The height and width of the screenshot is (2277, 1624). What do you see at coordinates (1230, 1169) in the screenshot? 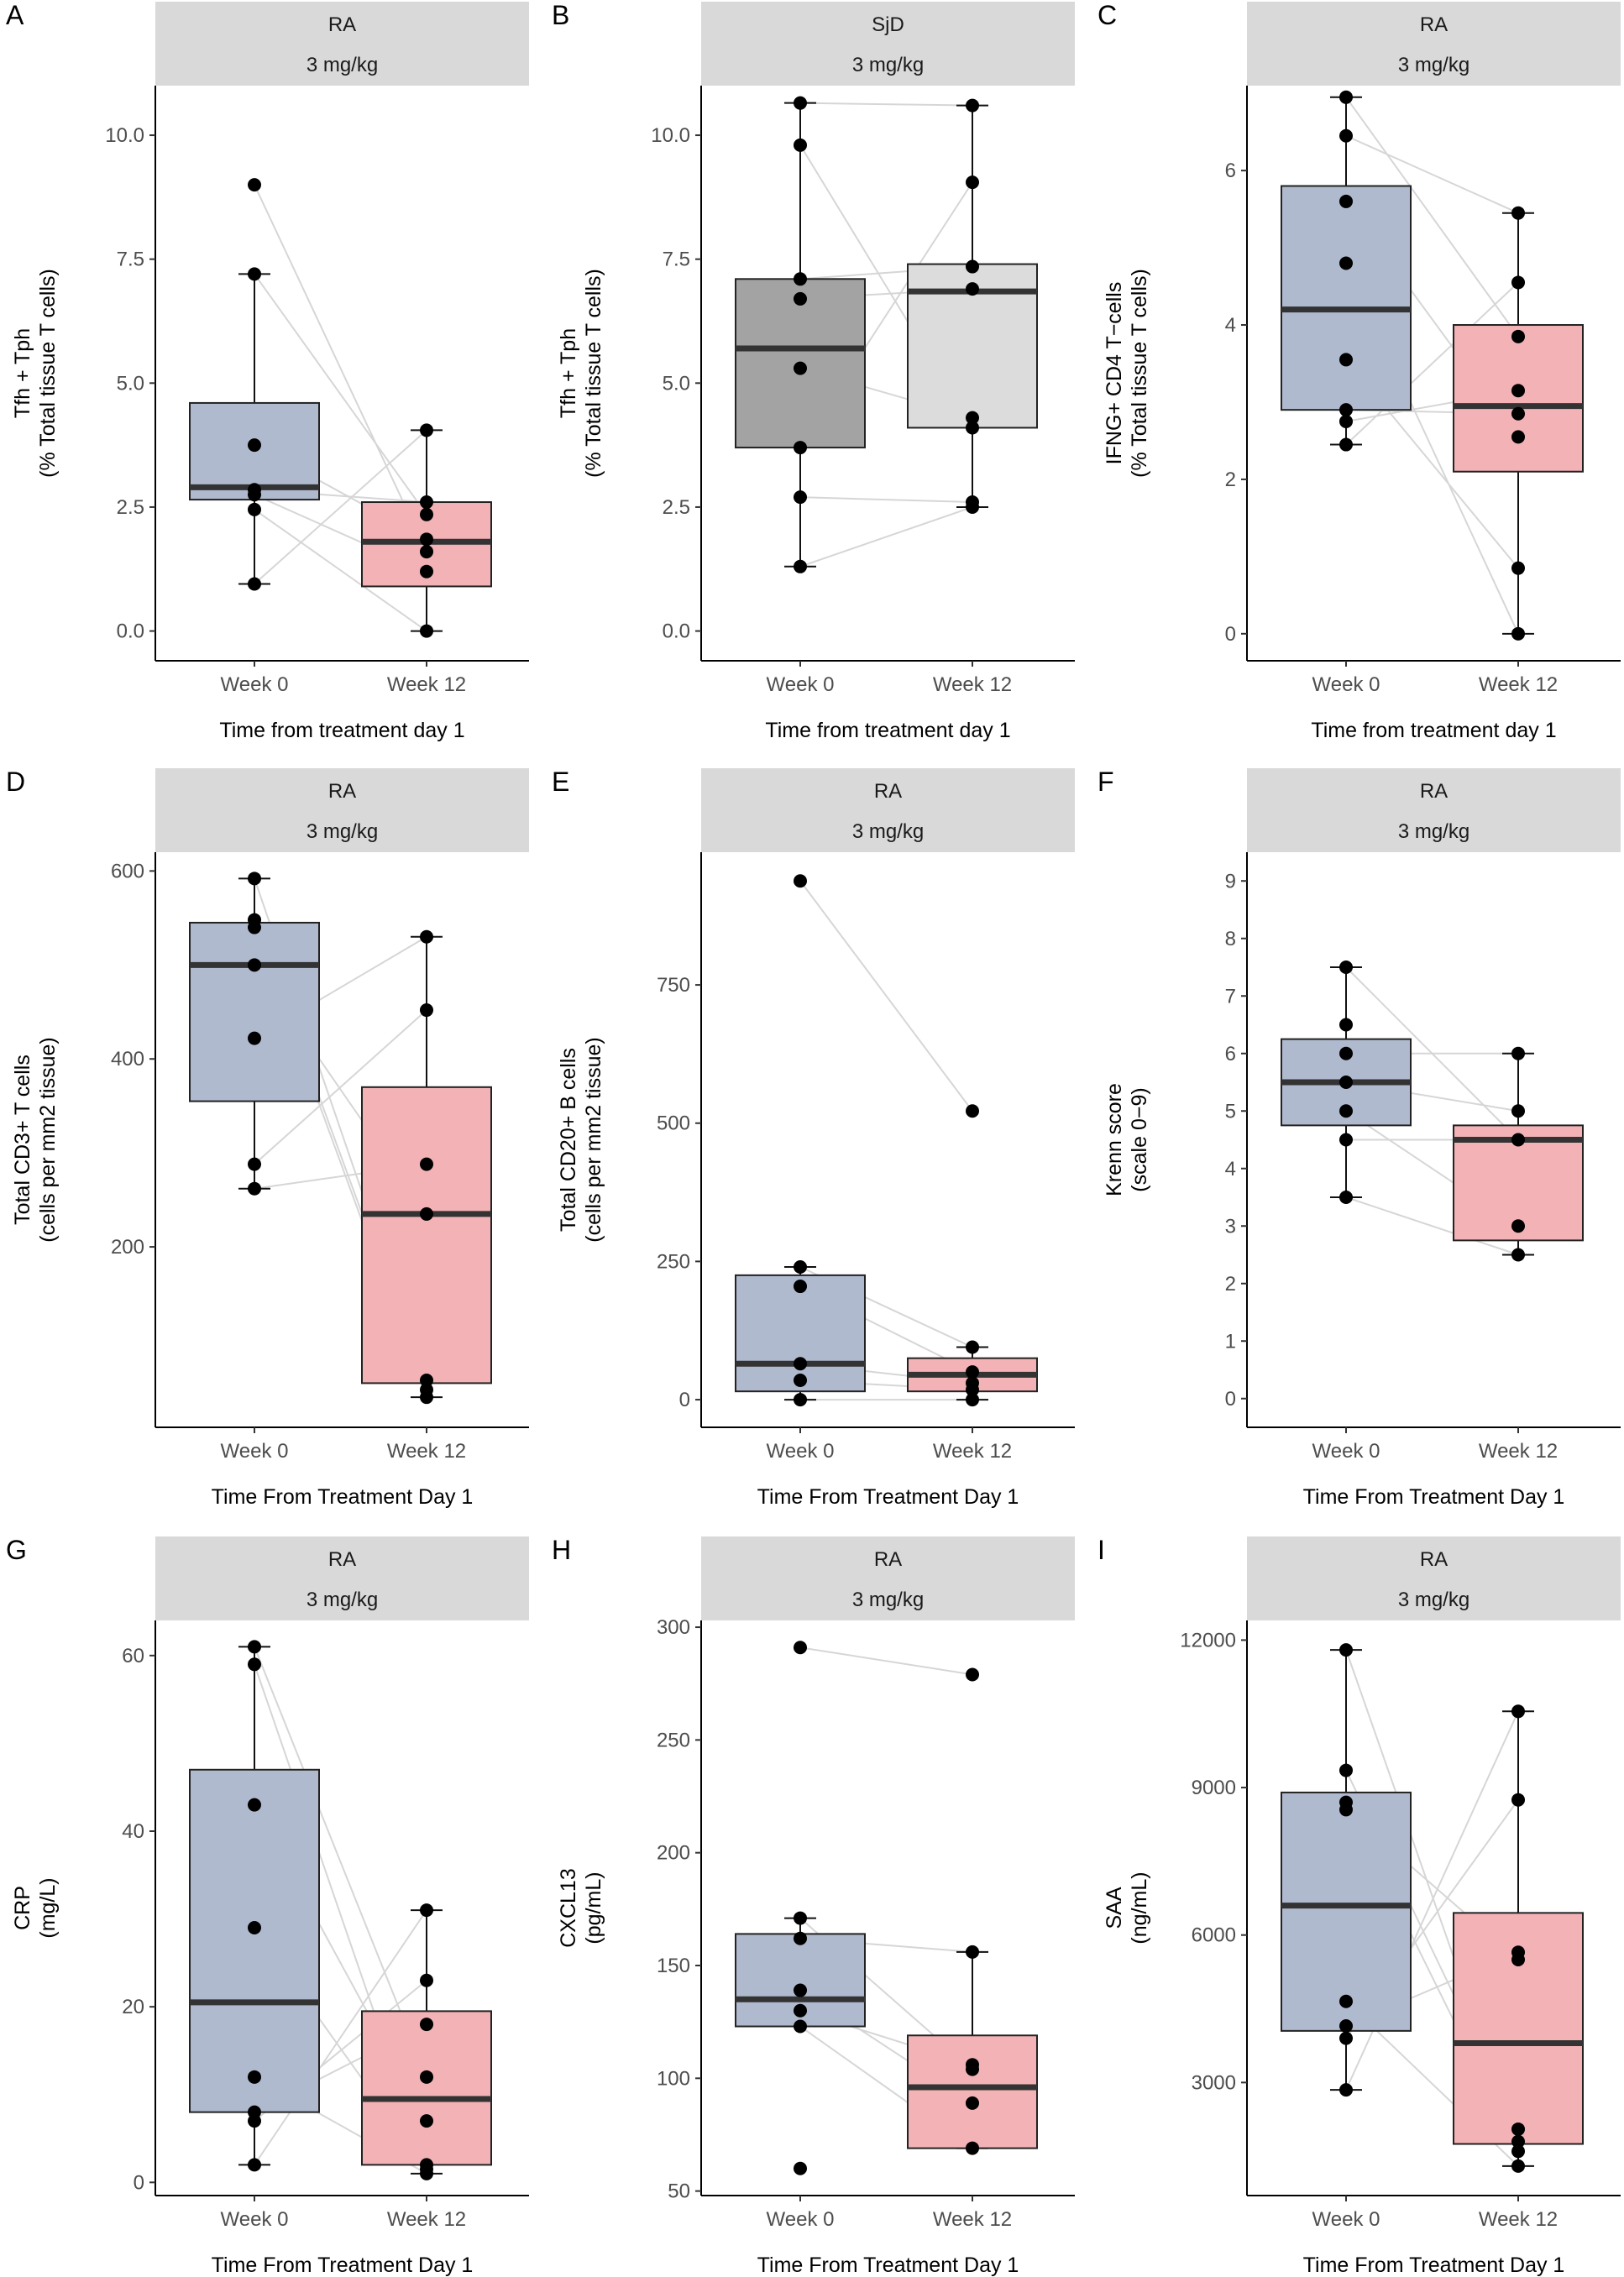
I see `y-tick-label: 4` at bounding box center [1230, 1169].